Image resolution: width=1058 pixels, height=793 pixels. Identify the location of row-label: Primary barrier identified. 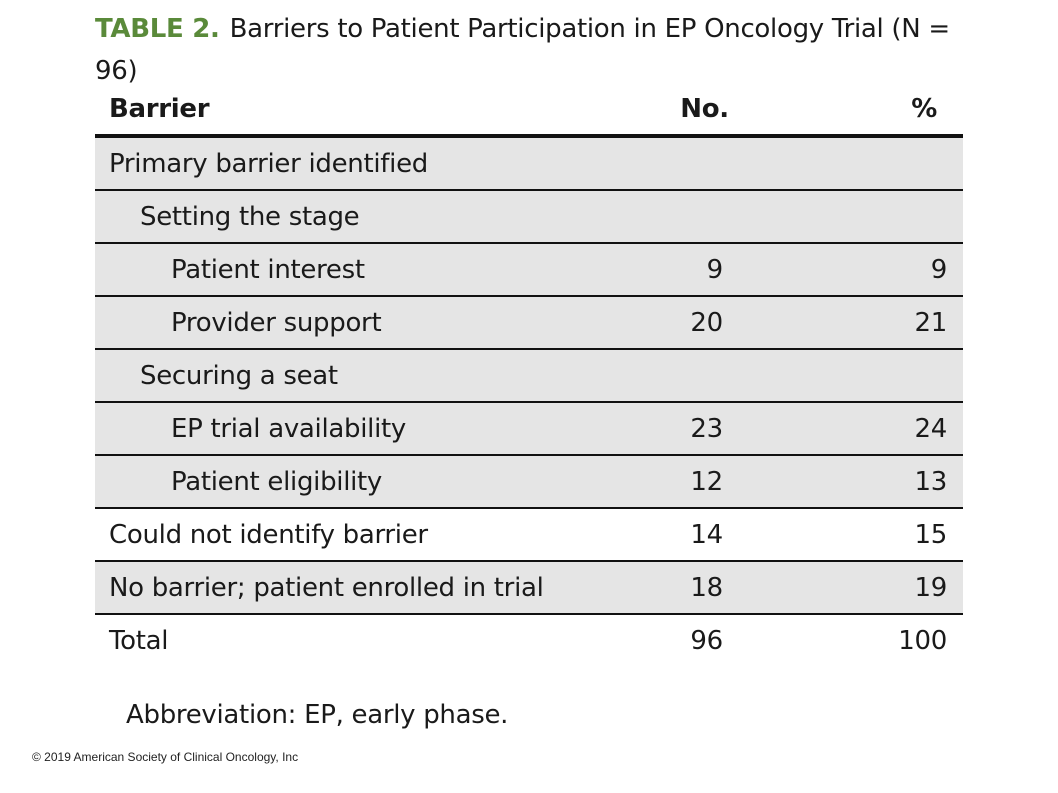
(327, 162).